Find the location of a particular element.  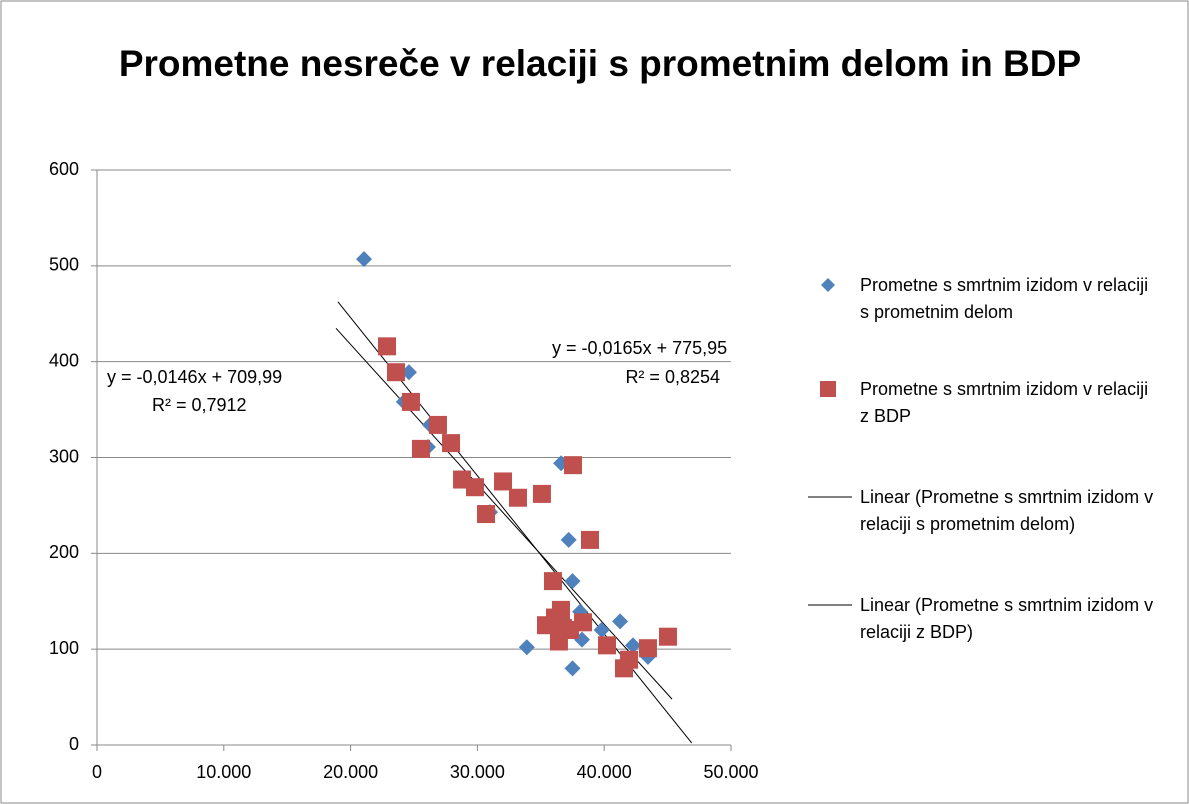

x-tick-label: 30.000 is located at coordinates (477, 772).